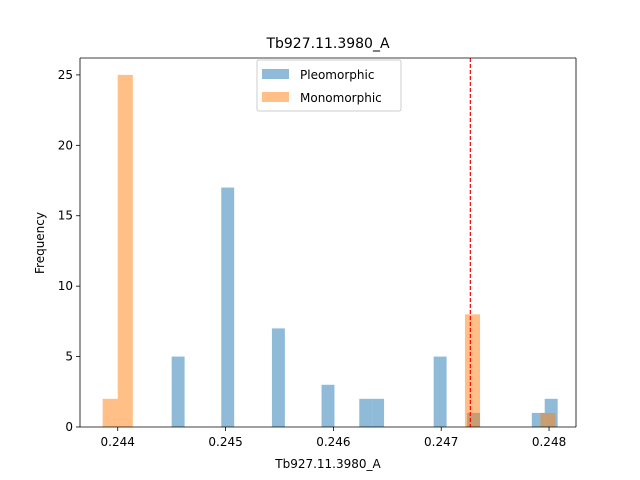  What do you see at coordinates (65, 286) in the screenshot?
I see `y-tick-label: 10` at bounding box center [65, 286].